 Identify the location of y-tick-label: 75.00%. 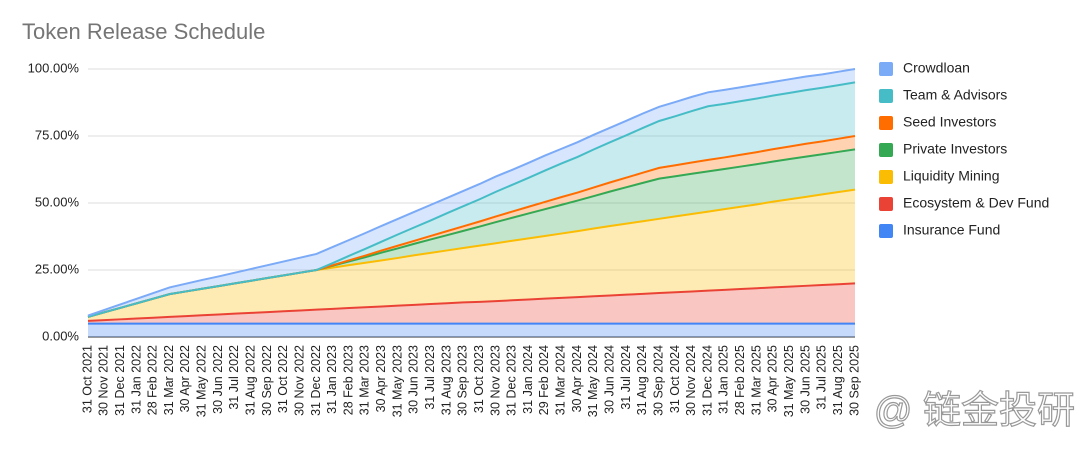
(57, 134).